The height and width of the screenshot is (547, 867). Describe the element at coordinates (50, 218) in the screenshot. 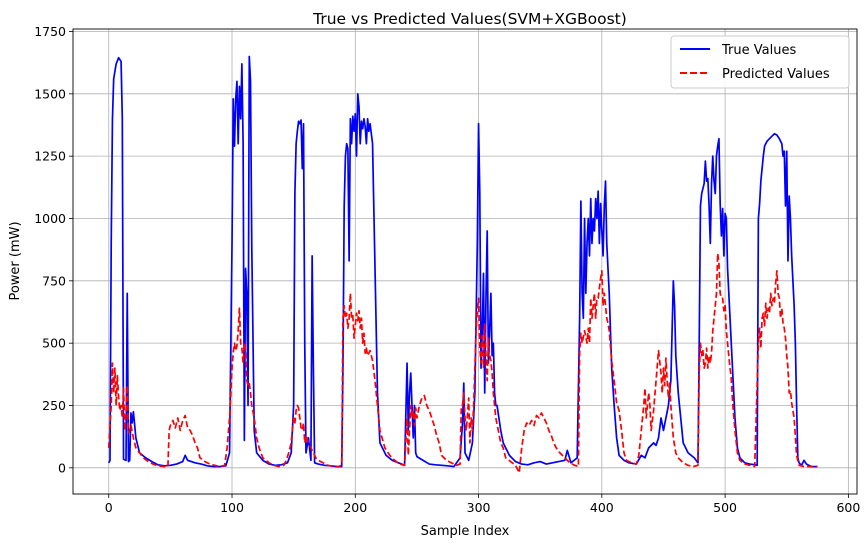

I see `y-tick-label: 1000` at that location.